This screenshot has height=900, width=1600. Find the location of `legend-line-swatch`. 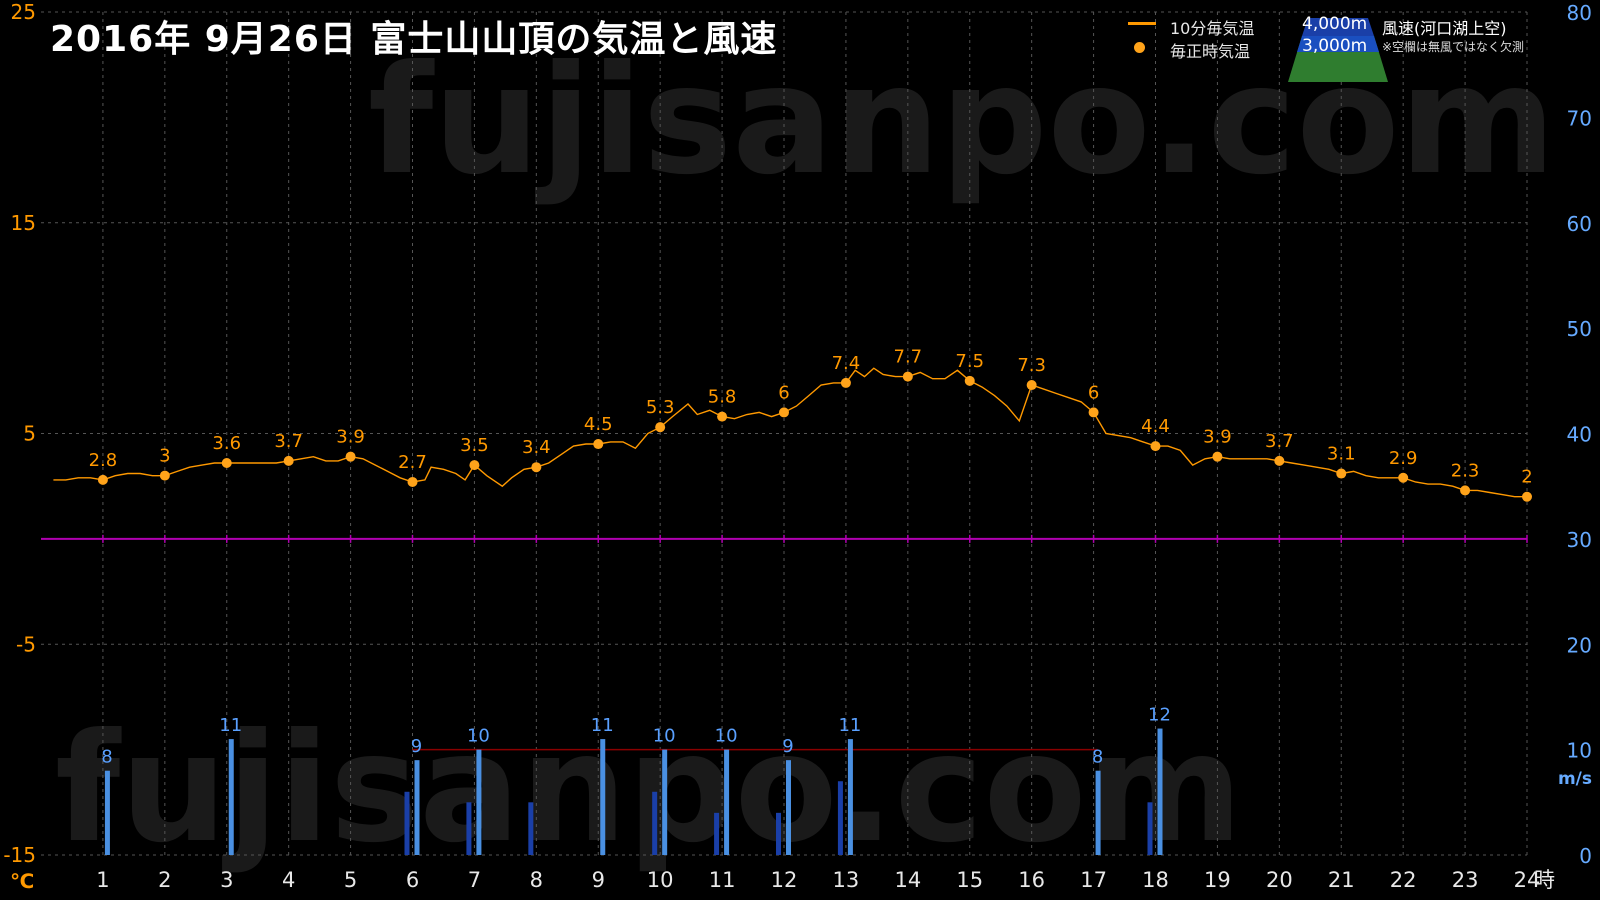

legend-line-swatch is located at coordinates (1142, 23).